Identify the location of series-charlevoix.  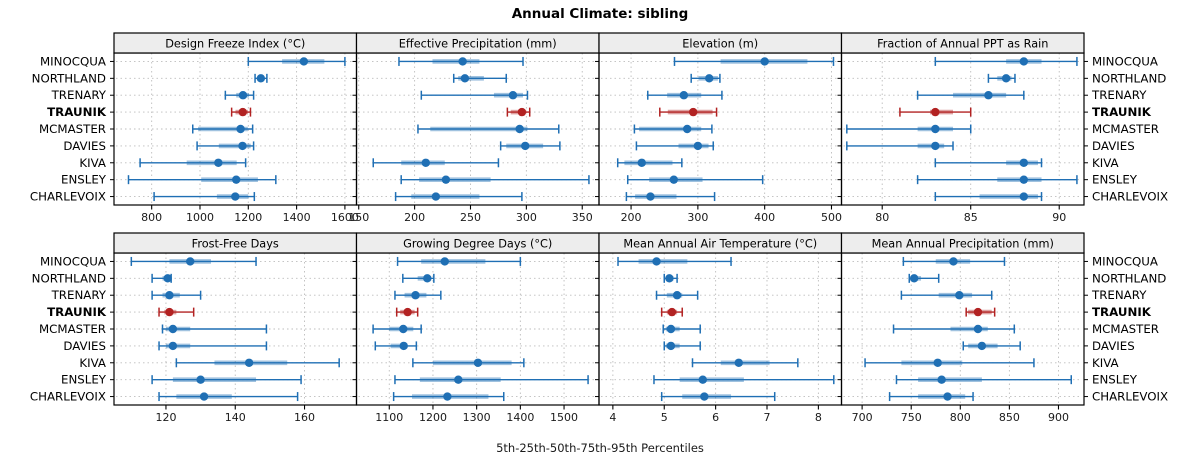
(448, 397).